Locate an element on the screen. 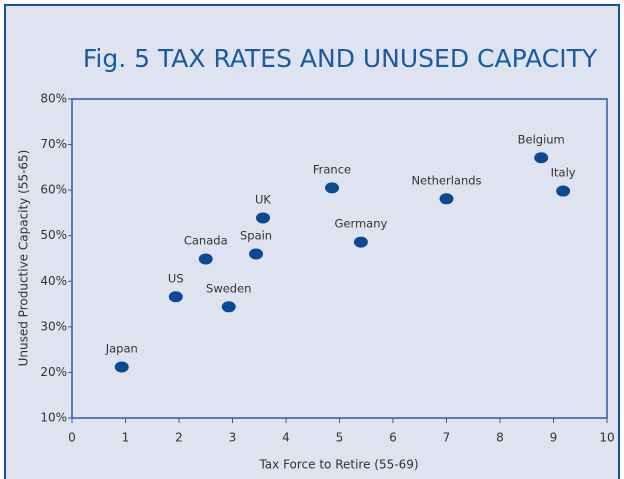  point-label: Japan is located at coordinates (121, 348).